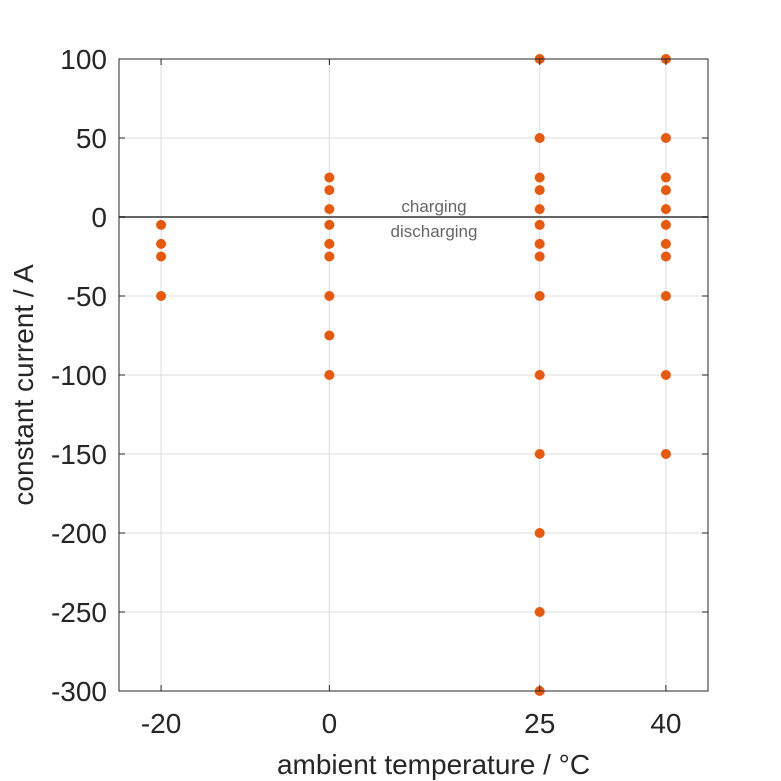  I want to click on x-tick-label: -20, so click(161, 723).